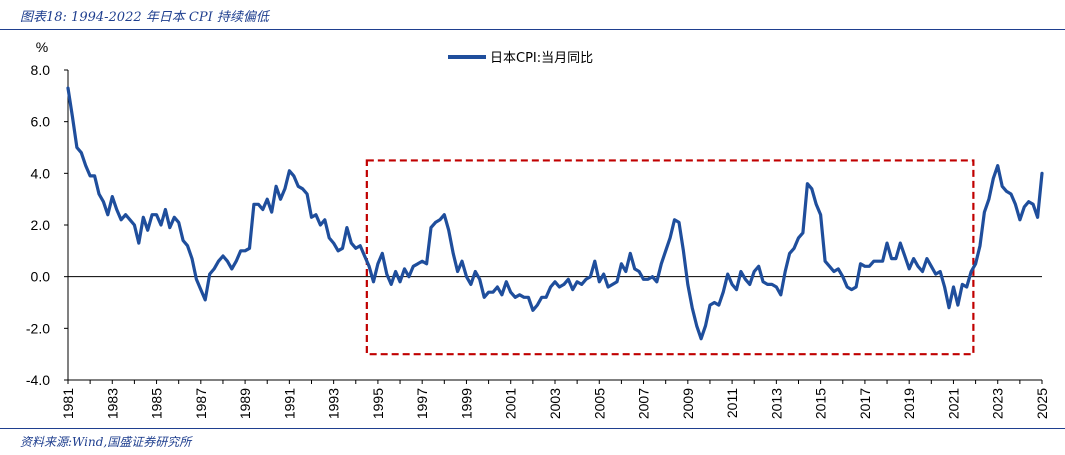 This screenshot has width=1065, height=455. I want to click on x-tick-label: 1985, so click(157, 403).